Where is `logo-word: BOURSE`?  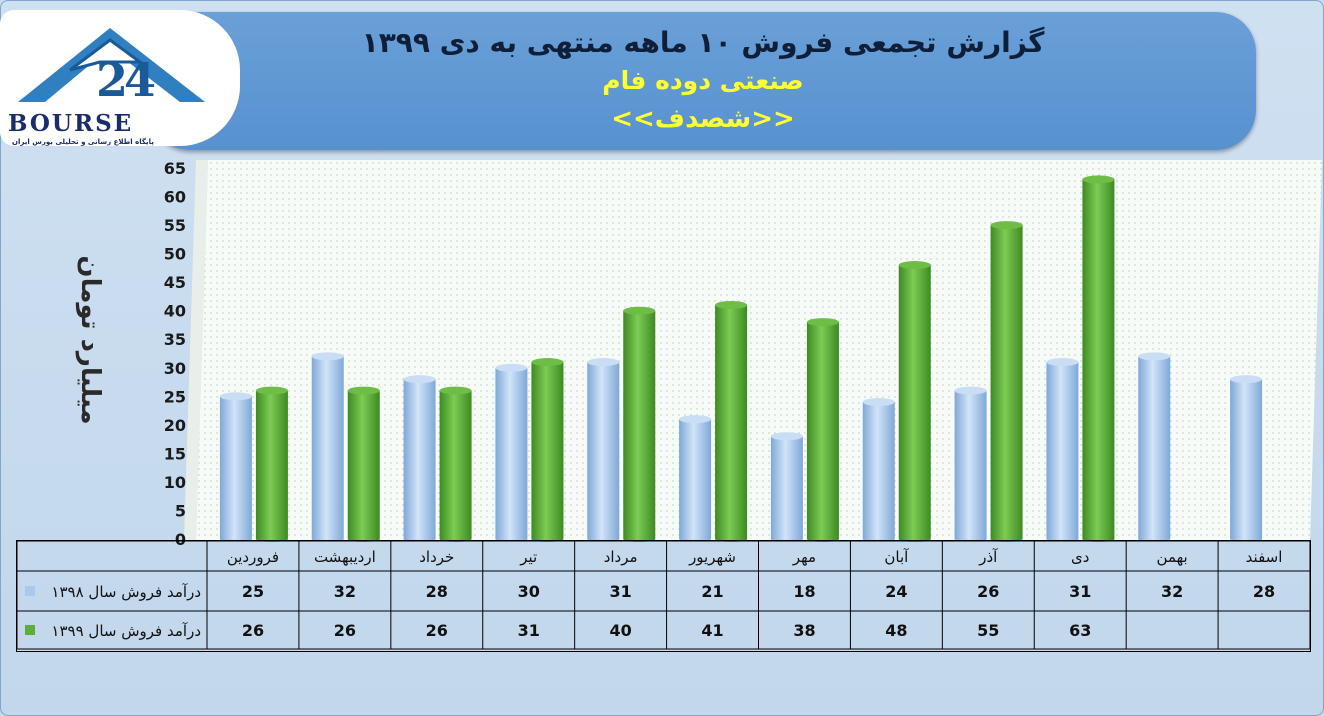 logo-word: BOURSE is located at coordinates (71, 123).